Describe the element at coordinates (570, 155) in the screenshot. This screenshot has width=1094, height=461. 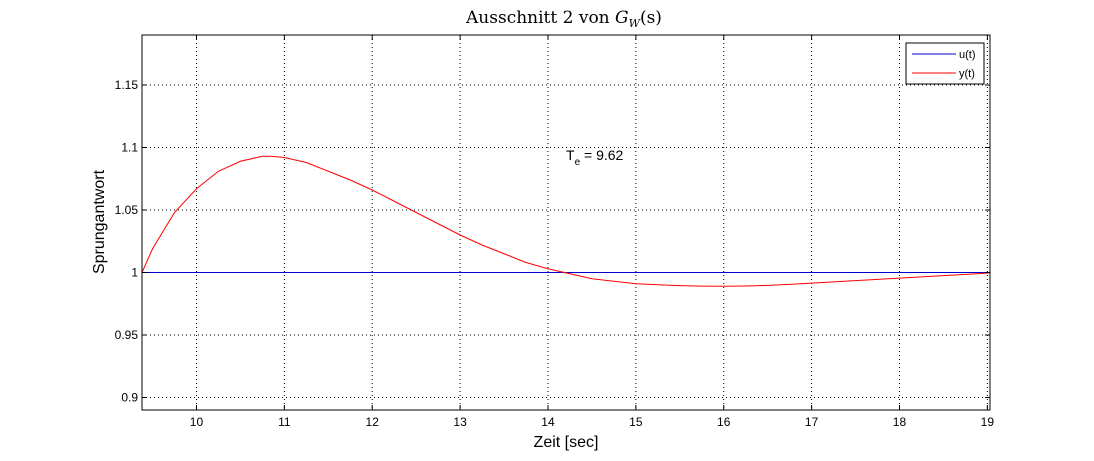
I see `annotation-te-main: T` at that location.